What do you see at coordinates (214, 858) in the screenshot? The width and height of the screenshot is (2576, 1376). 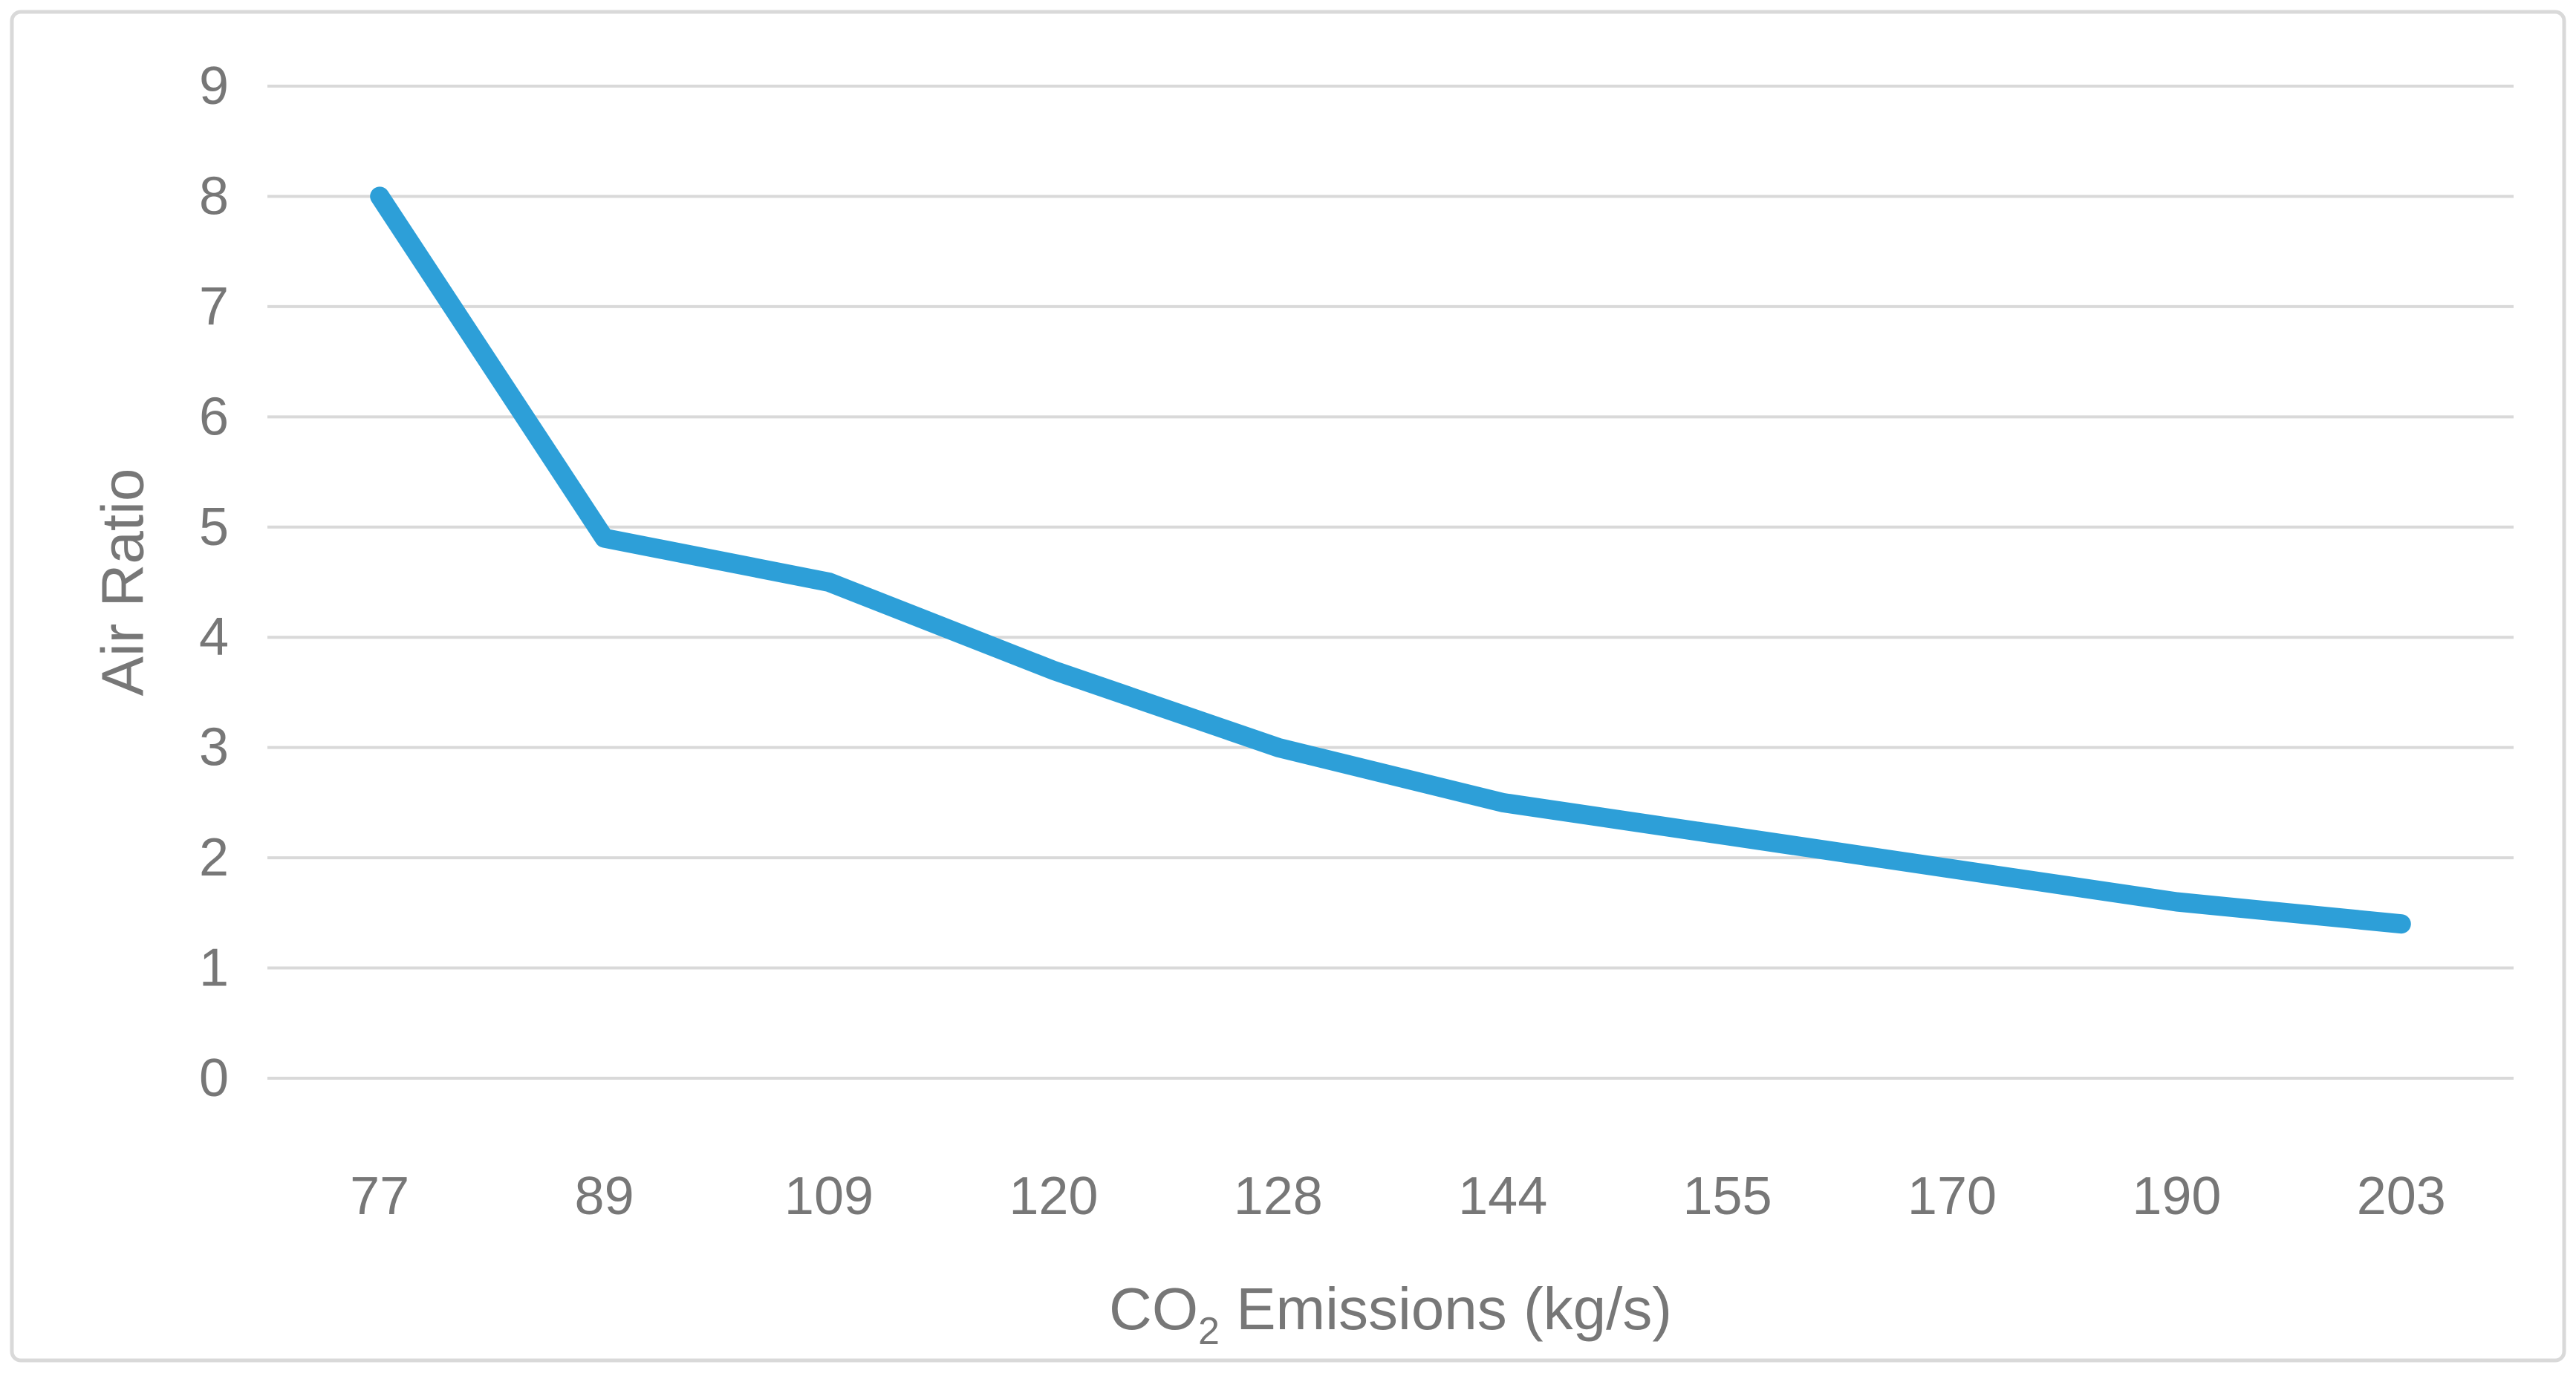 I see `y-tick-label: 2` at bounding box center [214, 858].